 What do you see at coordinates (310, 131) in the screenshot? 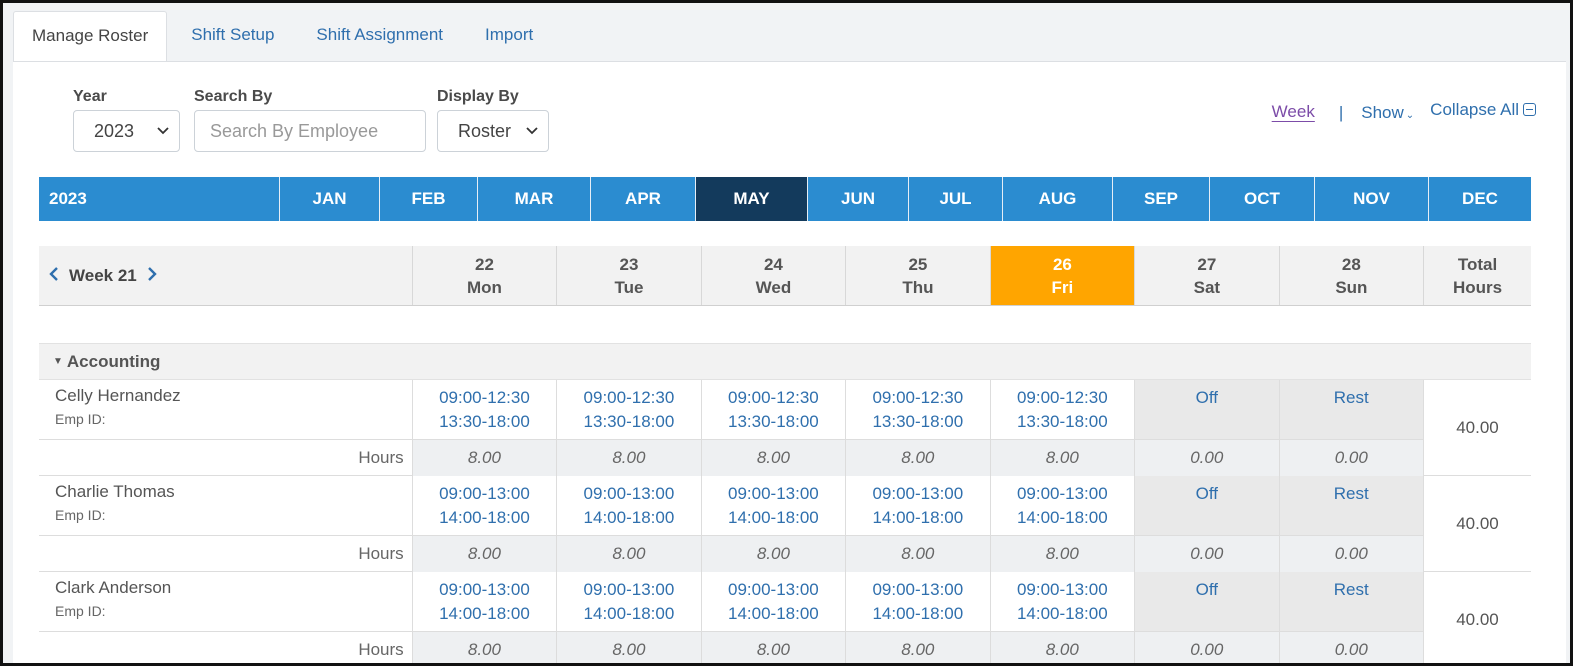
I see `search-input: Search By Employee` at bounding box center [310, 131].